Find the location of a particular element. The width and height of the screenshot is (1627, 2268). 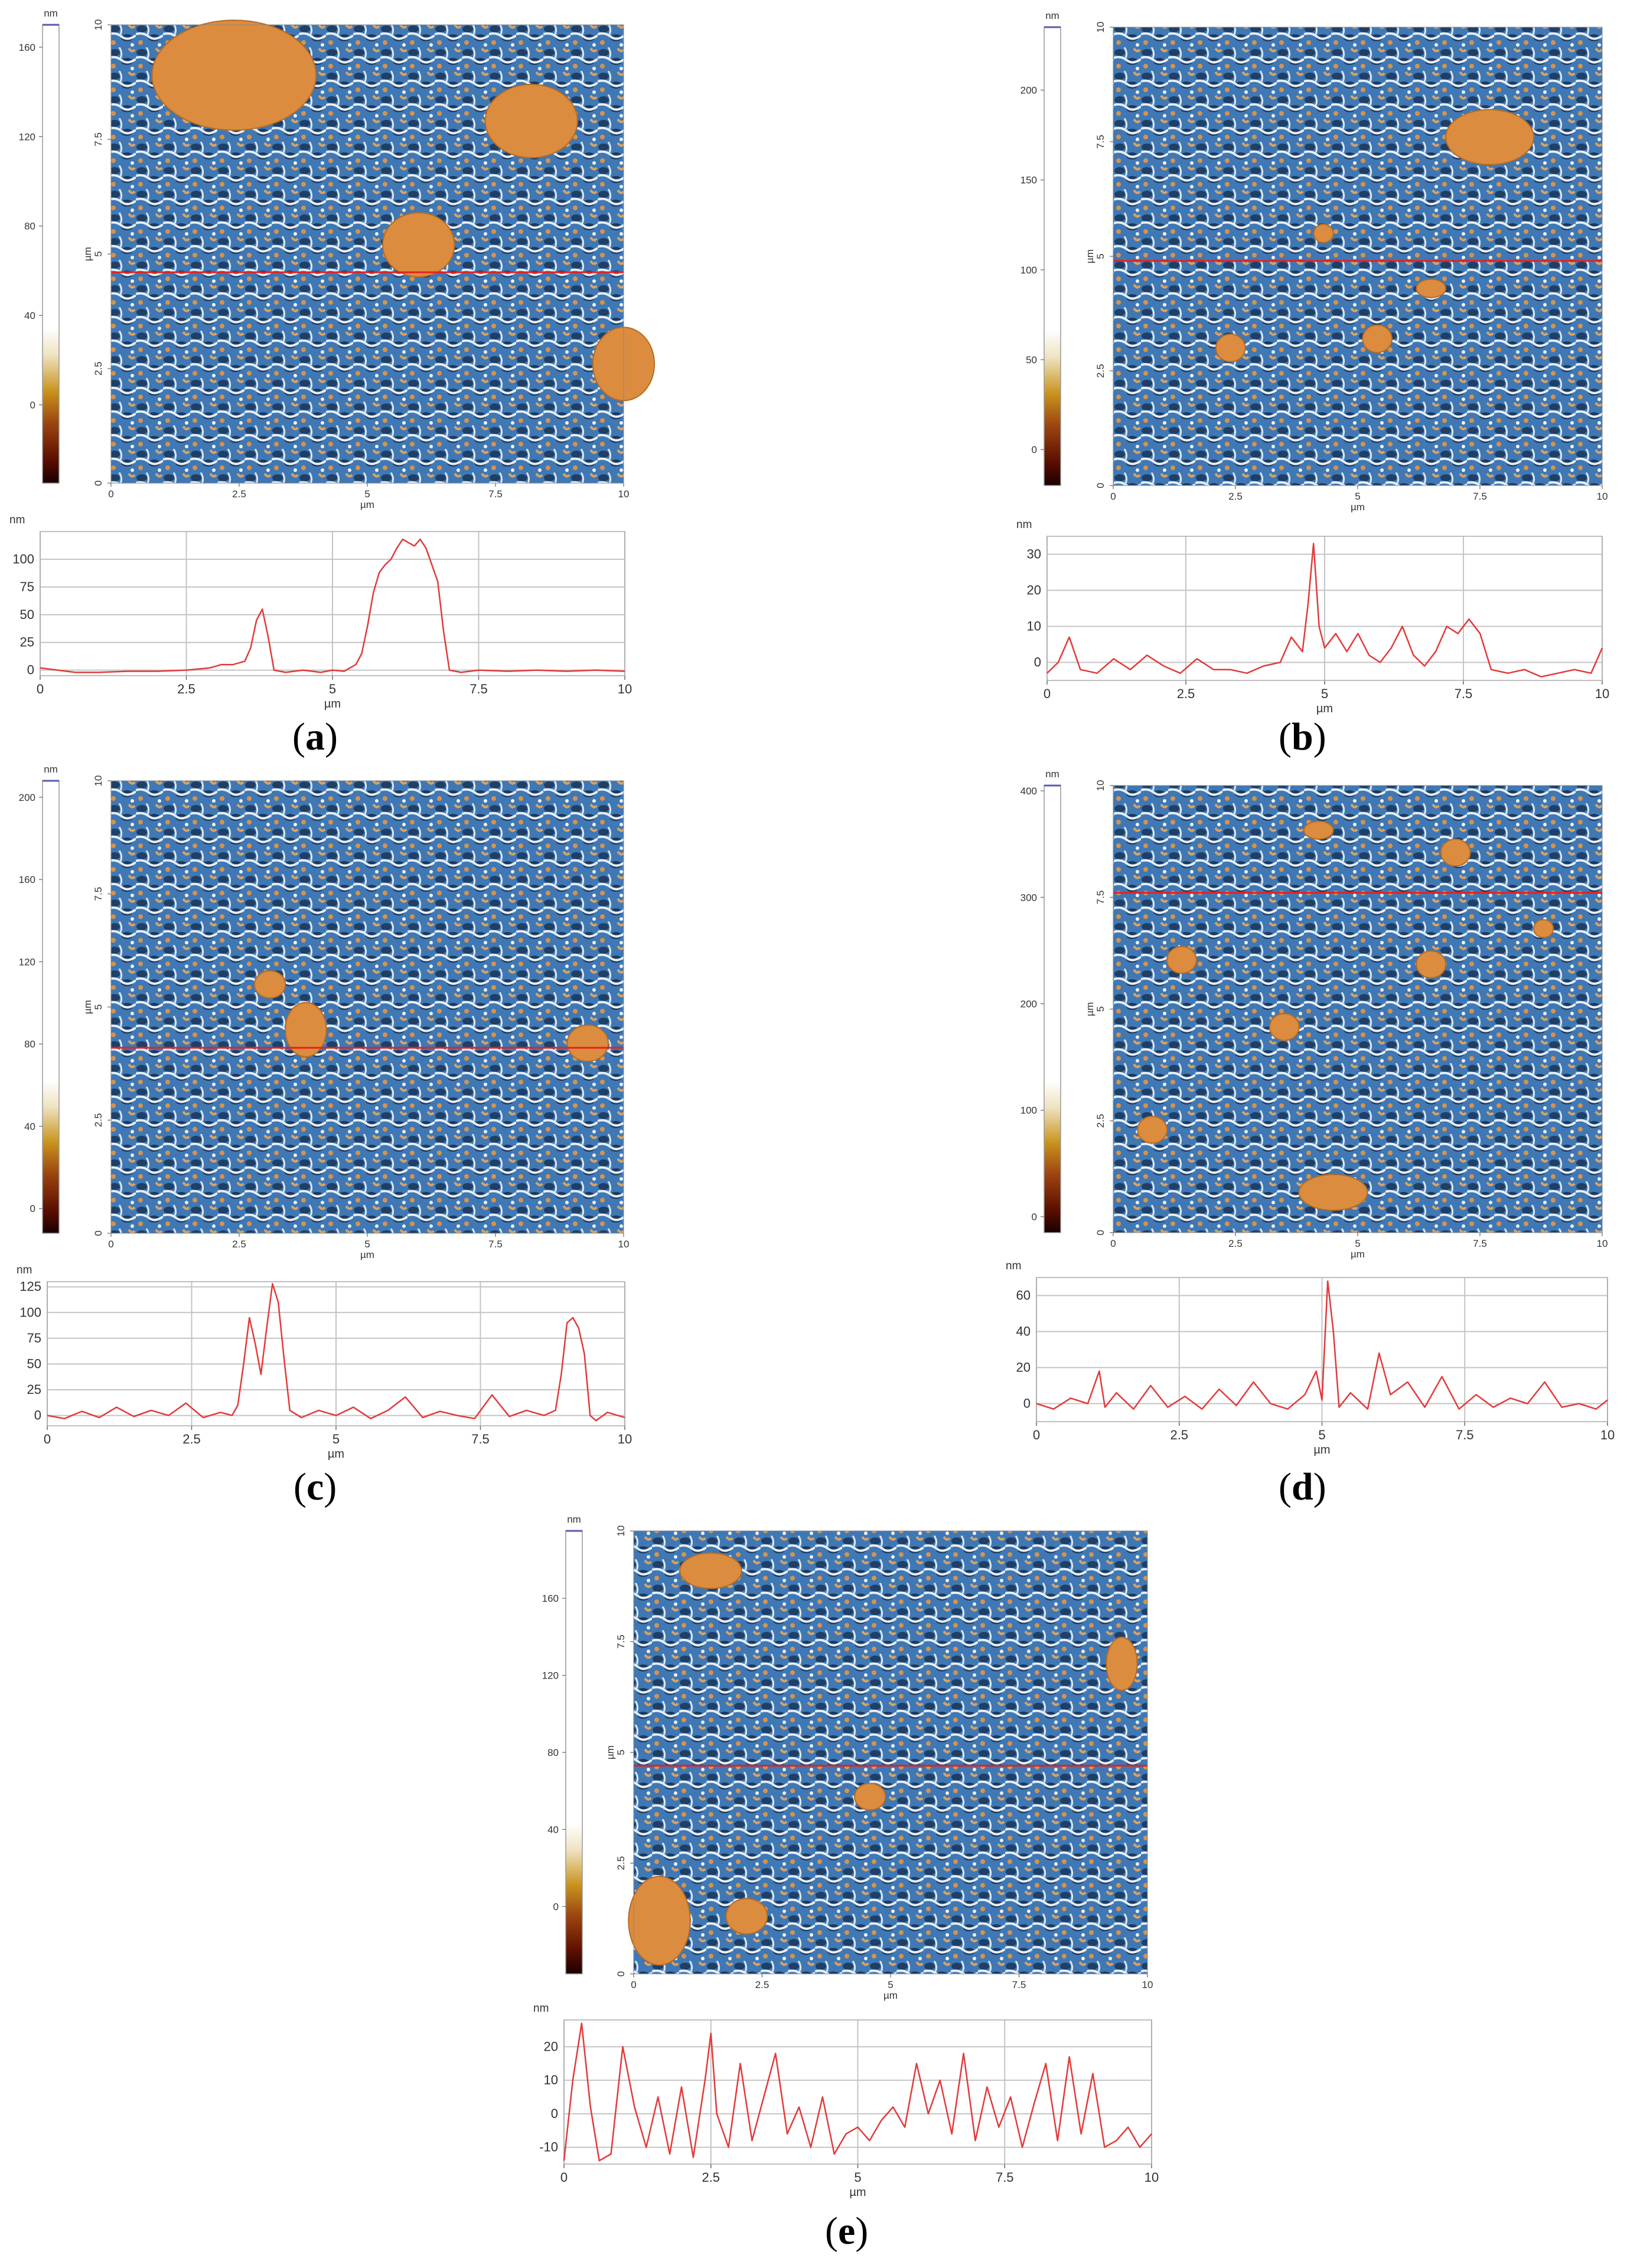

profile-chart-a: nm 0 25 50 75 100 0 2.5 5 7.5 10 µm is located at coordinates (320, 612).